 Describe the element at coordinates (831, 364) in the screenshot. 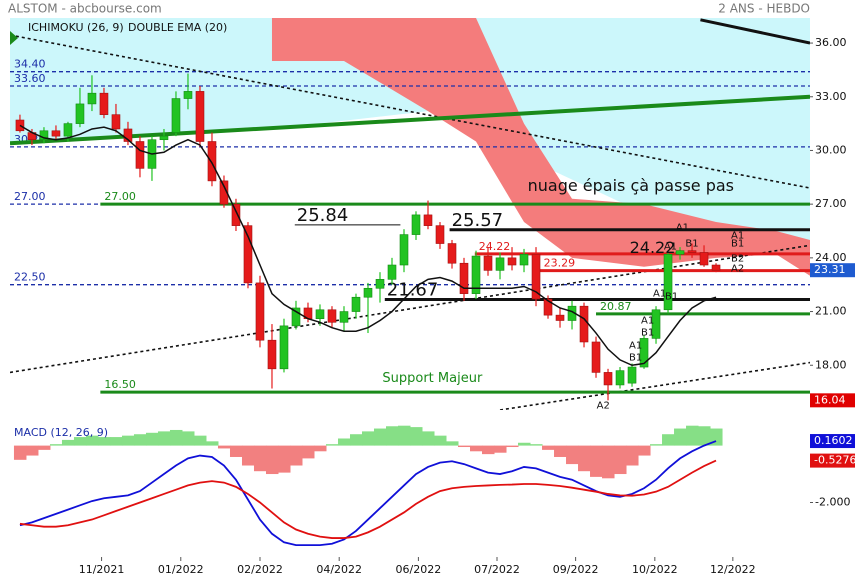

I see `y-tick-label: 18.00` at that location.